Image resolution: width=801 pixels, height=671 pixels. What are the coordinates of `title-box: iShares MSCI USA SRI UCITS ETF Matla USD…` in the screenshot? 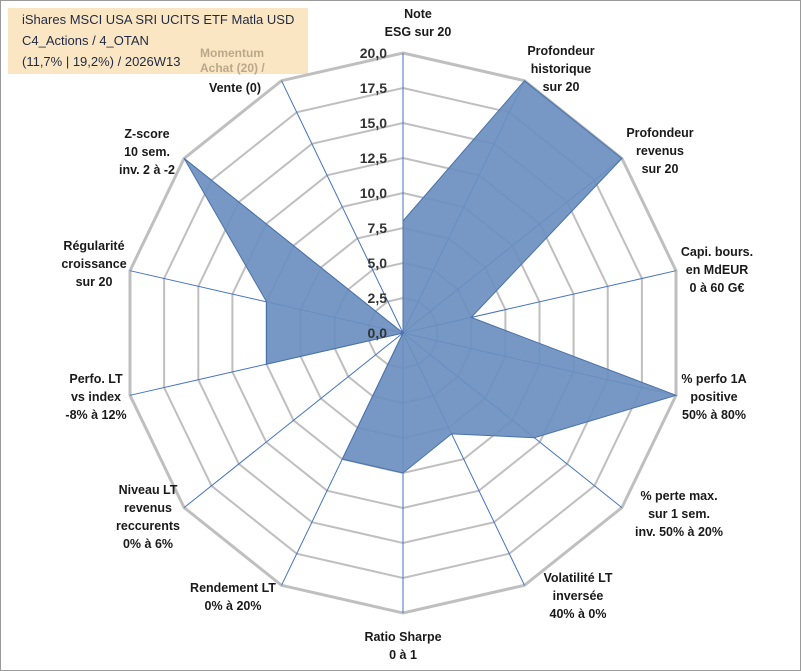 It's located at (158, 41).